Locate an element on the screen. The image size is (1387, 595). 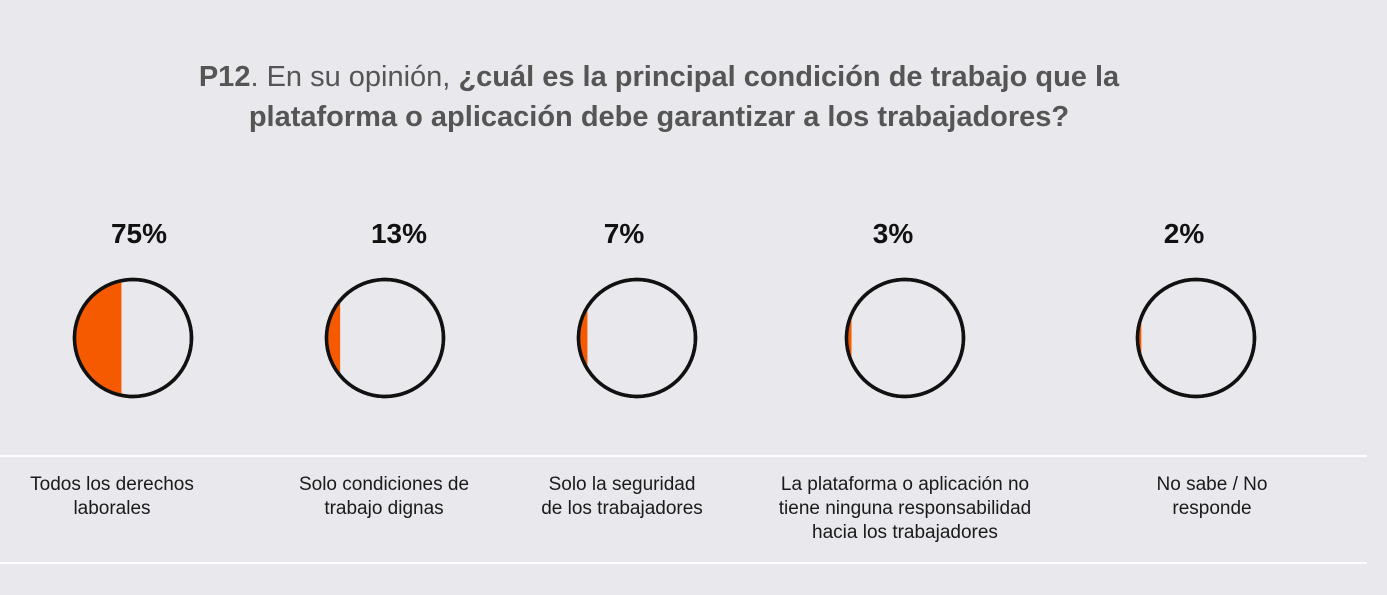
value-label: 7% is located at coordinates (624, 233).